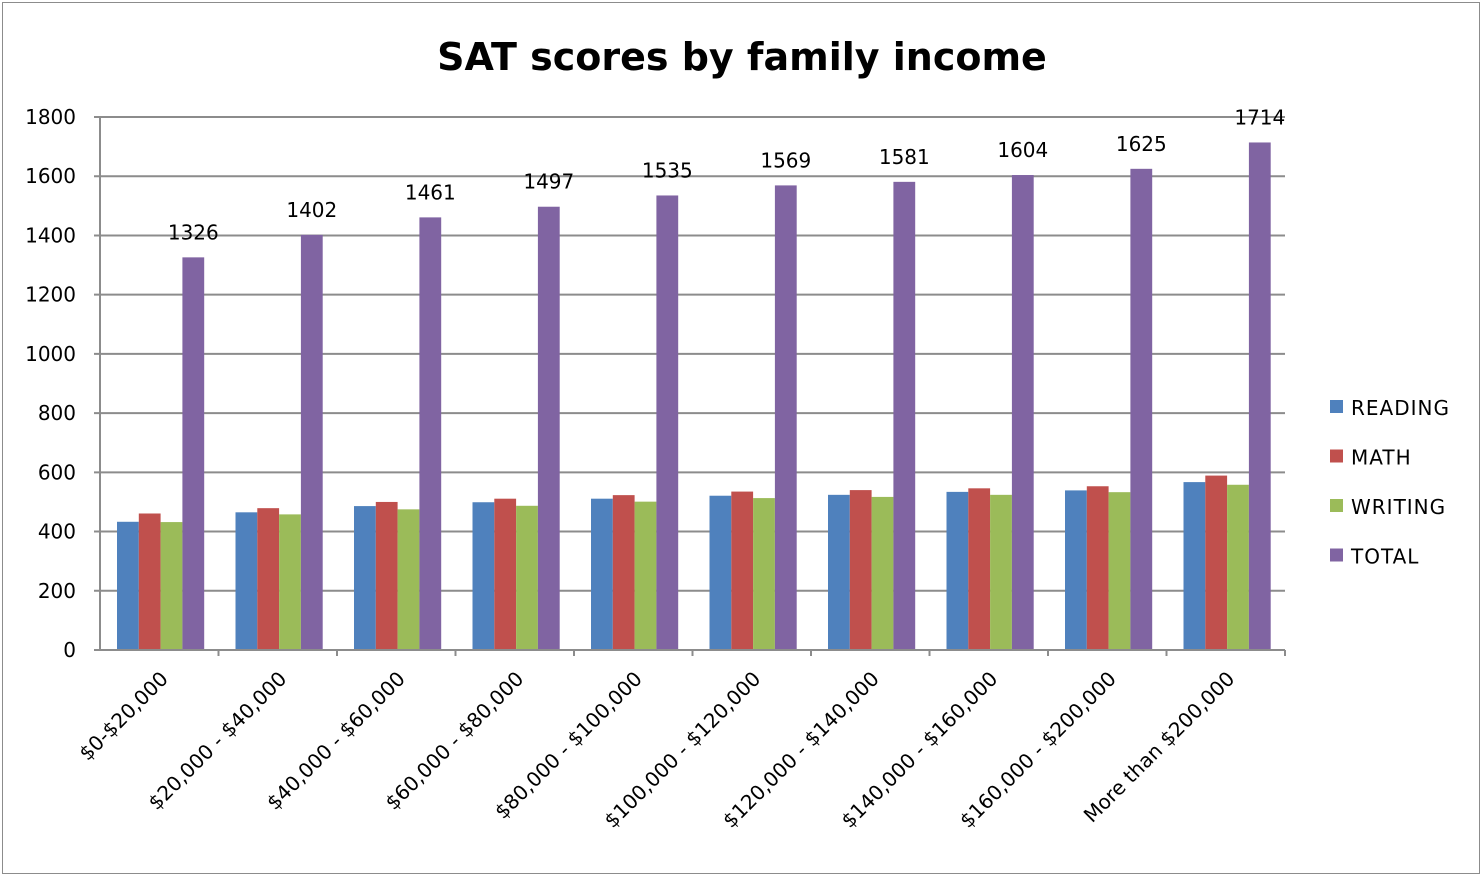  What do you see at coordinates (1400, 408) in the screenshot?
I see `legend-label-reading: READING` at bounding box center [1400, 408].